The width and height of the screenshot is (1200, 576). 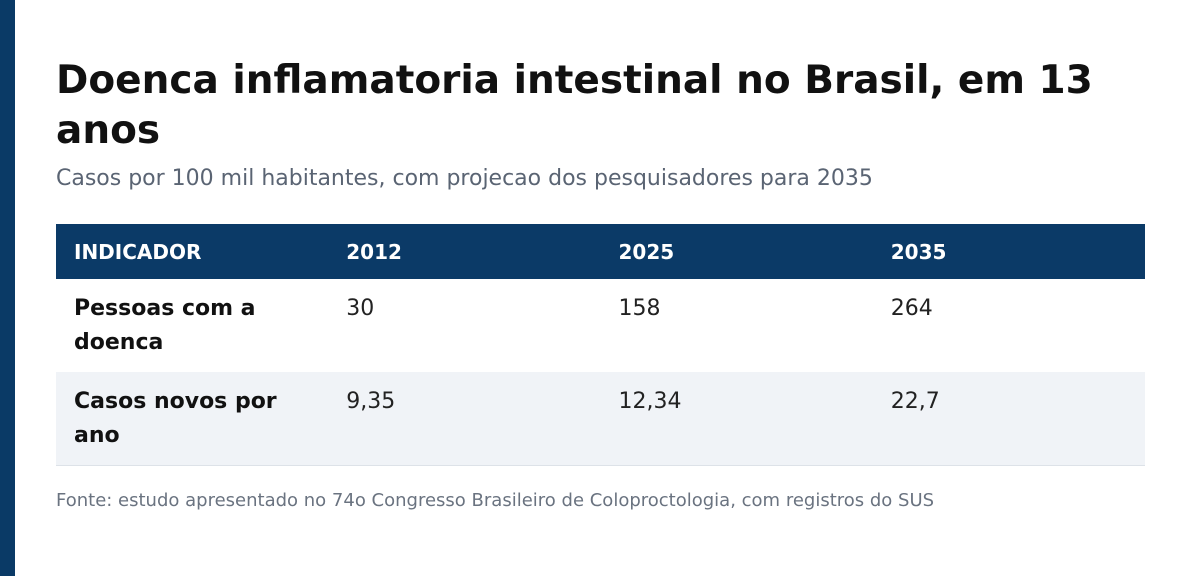 I want to click on column-header: 2025, so click(x=736, y=251).